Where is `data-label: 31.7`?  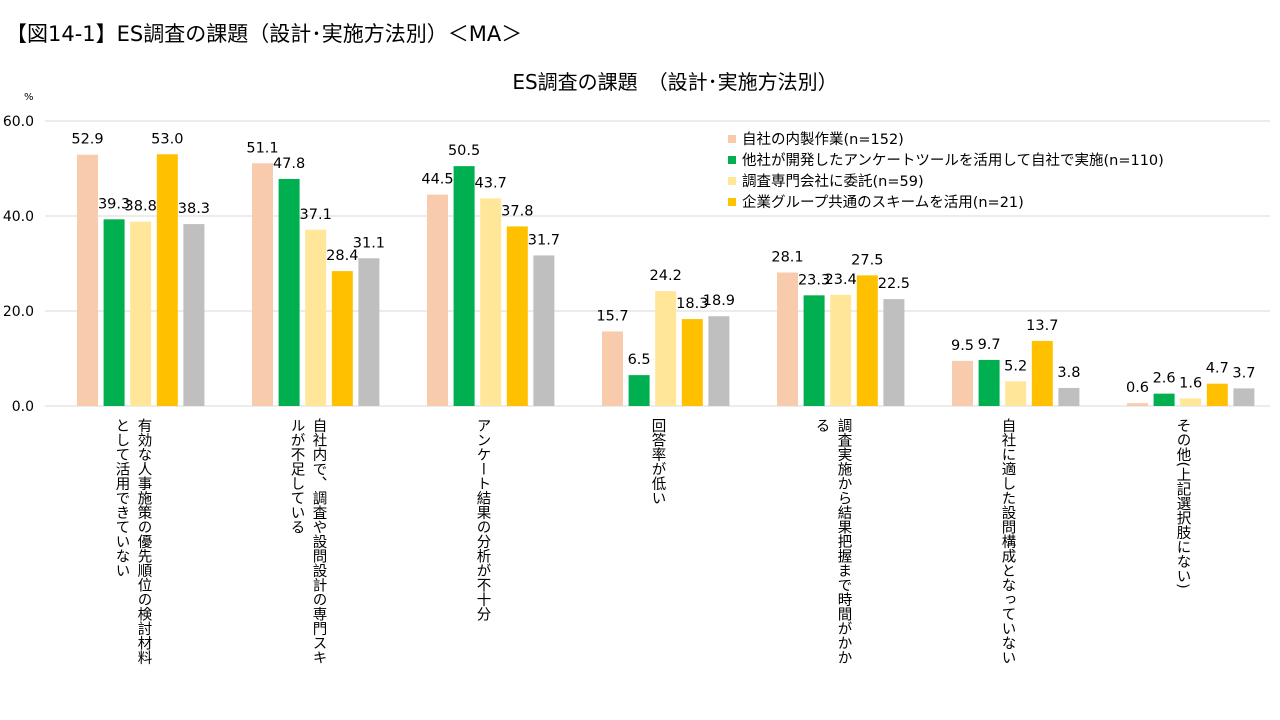 data-label: 31.7 is located at coordinates (544, 240).